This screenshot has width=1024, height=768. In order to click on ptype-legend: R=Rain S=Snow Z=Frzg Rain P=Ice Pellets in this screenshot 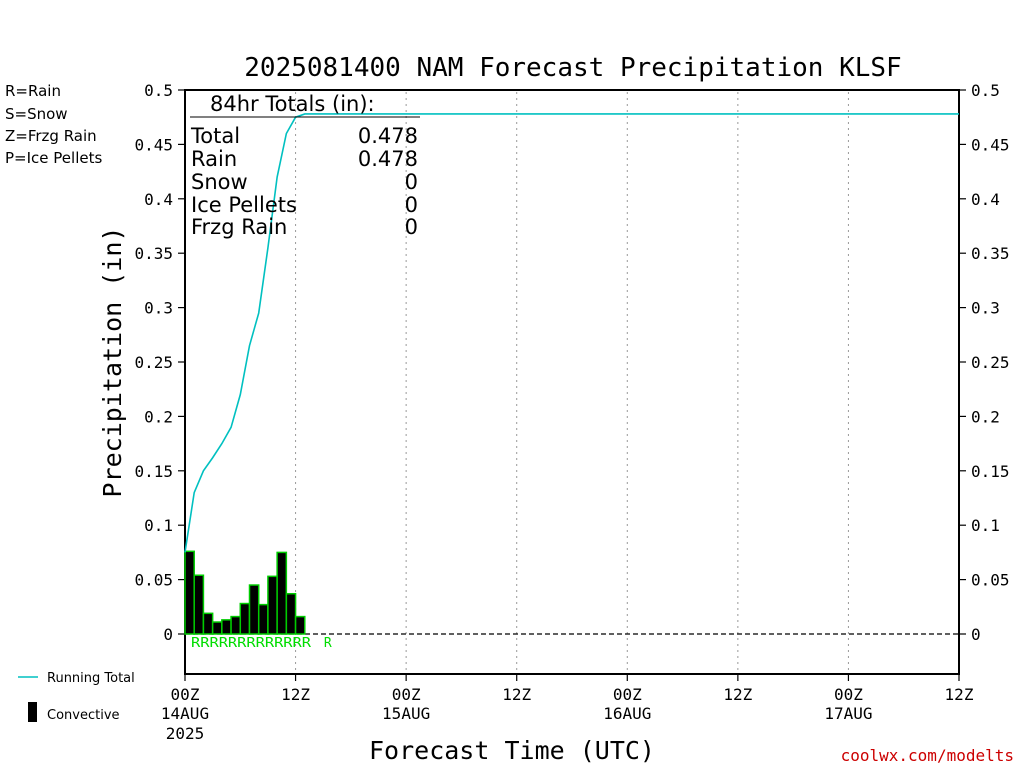, I will do `click(53, 124)`.